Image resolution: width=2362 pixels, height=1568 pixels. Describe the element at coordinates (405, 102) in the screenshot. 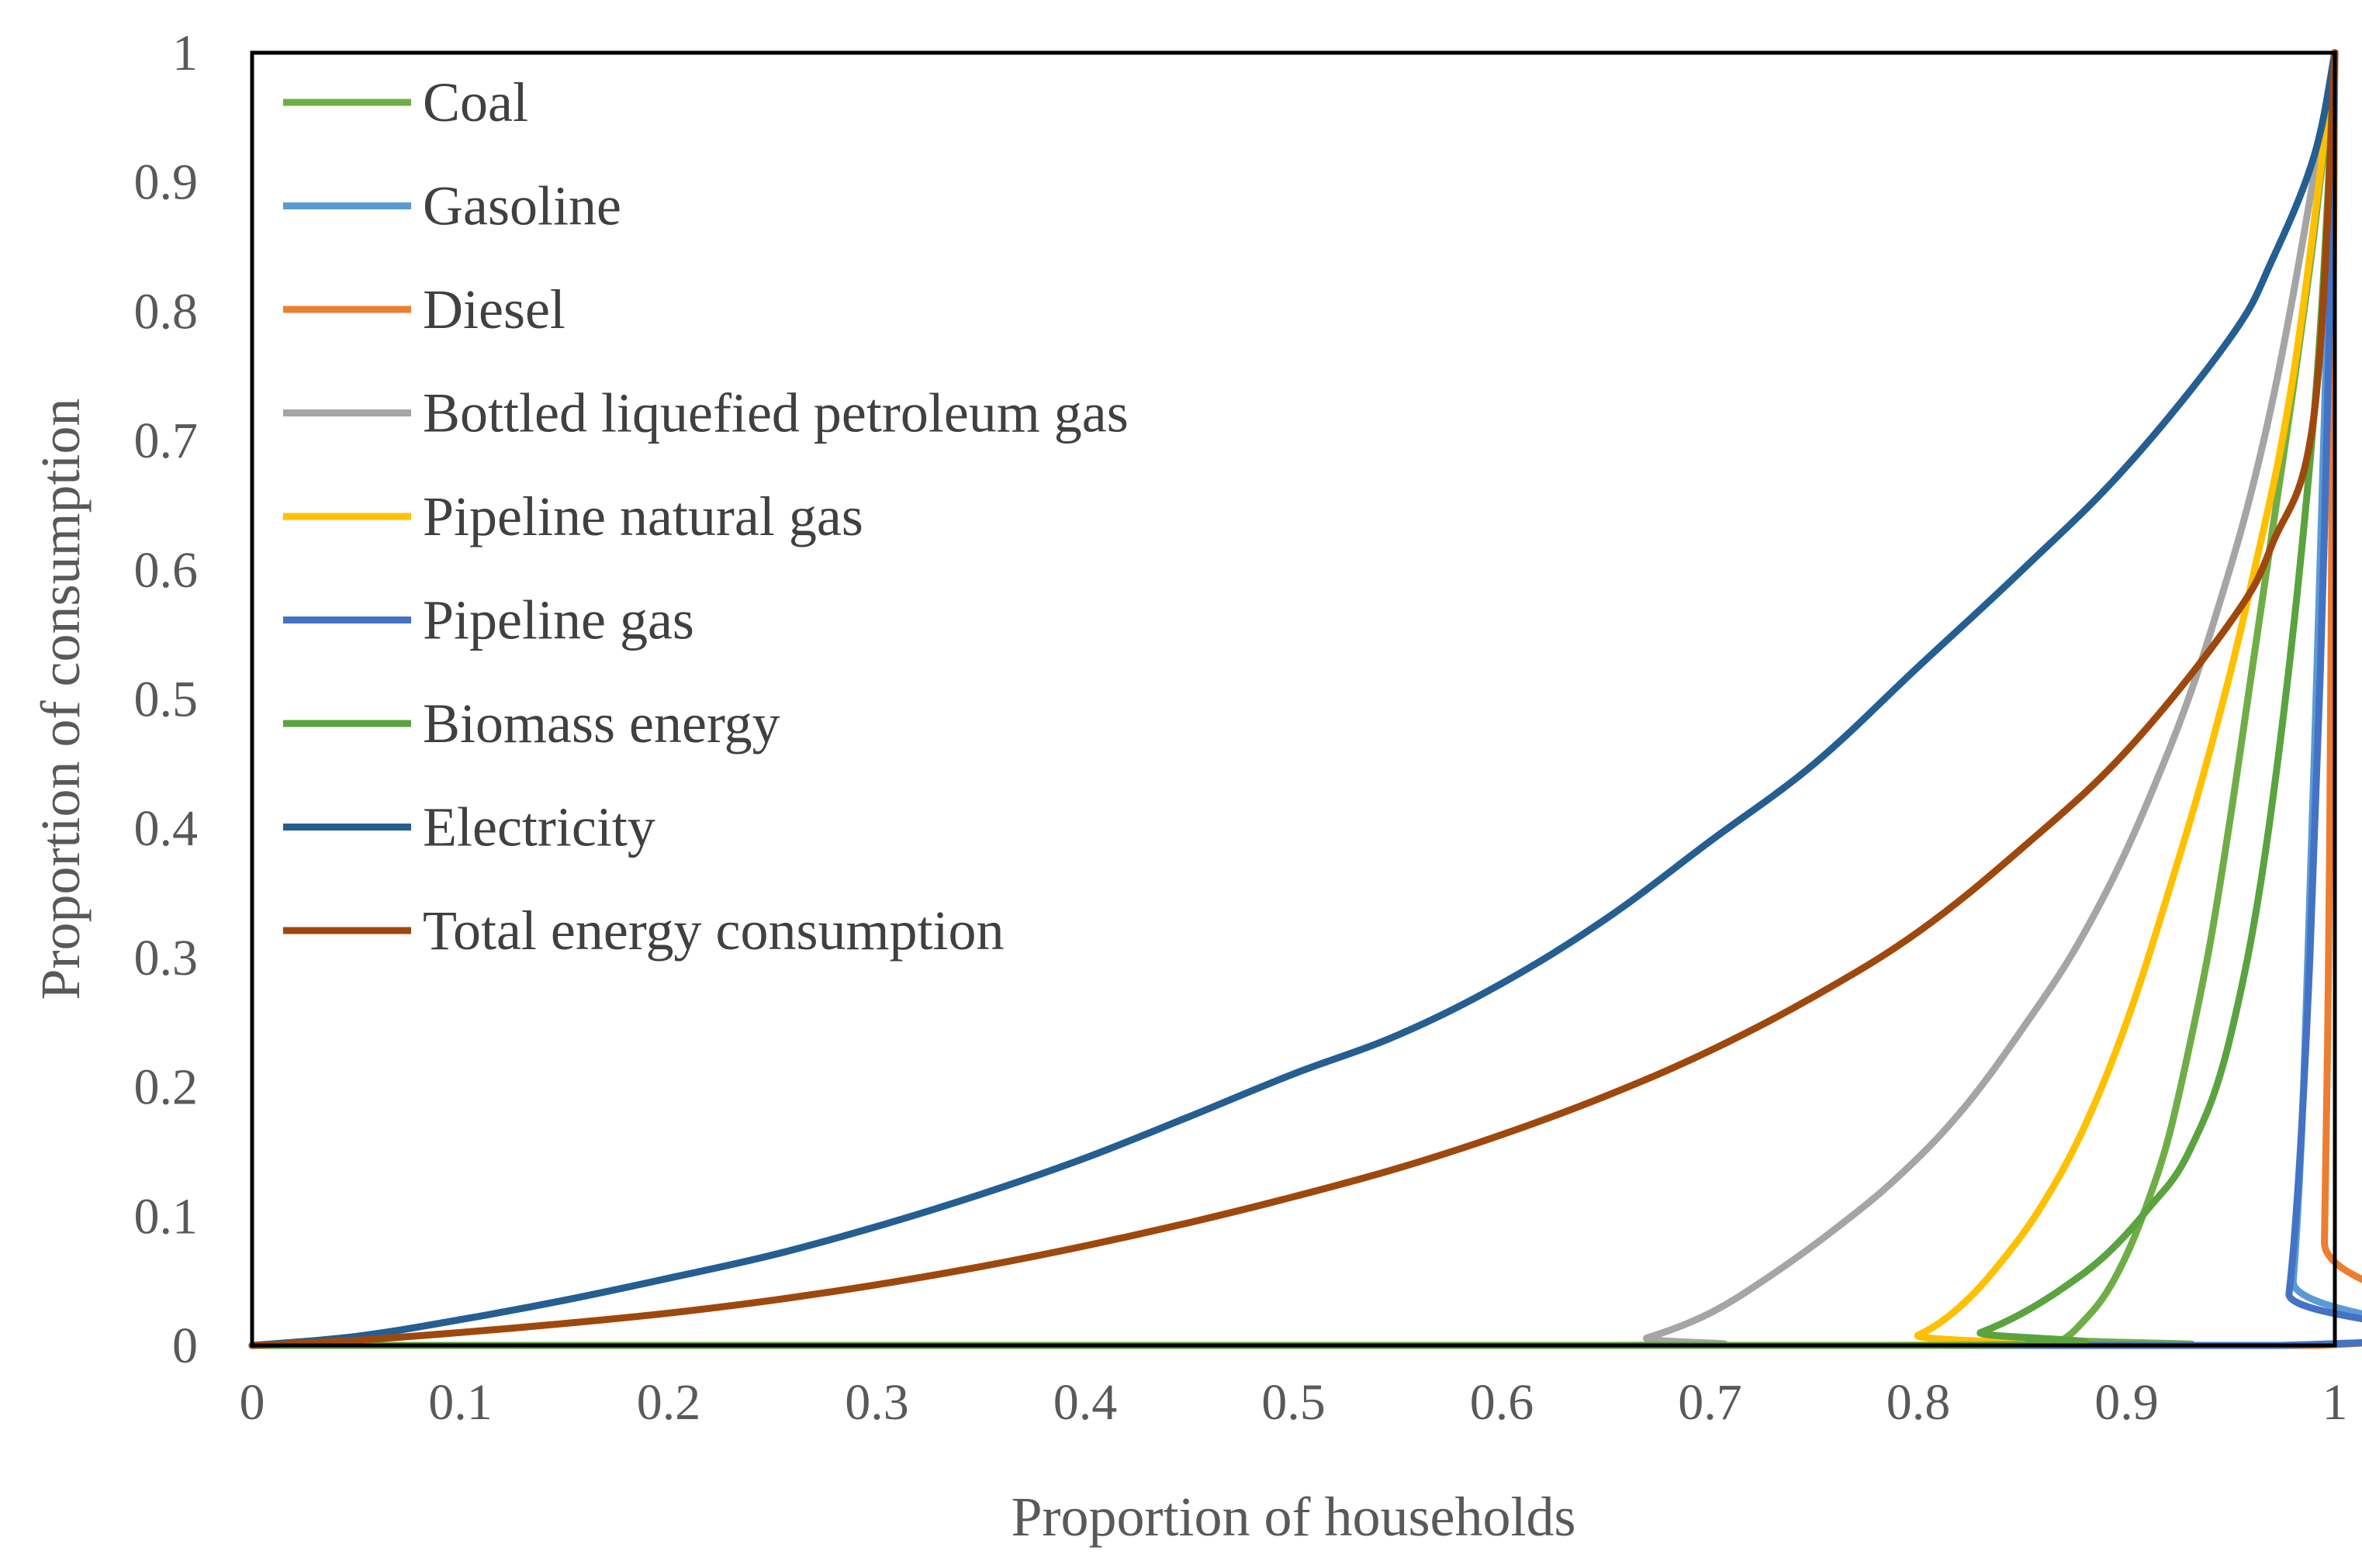

I see `legend-item-coal: Coal` at that location.